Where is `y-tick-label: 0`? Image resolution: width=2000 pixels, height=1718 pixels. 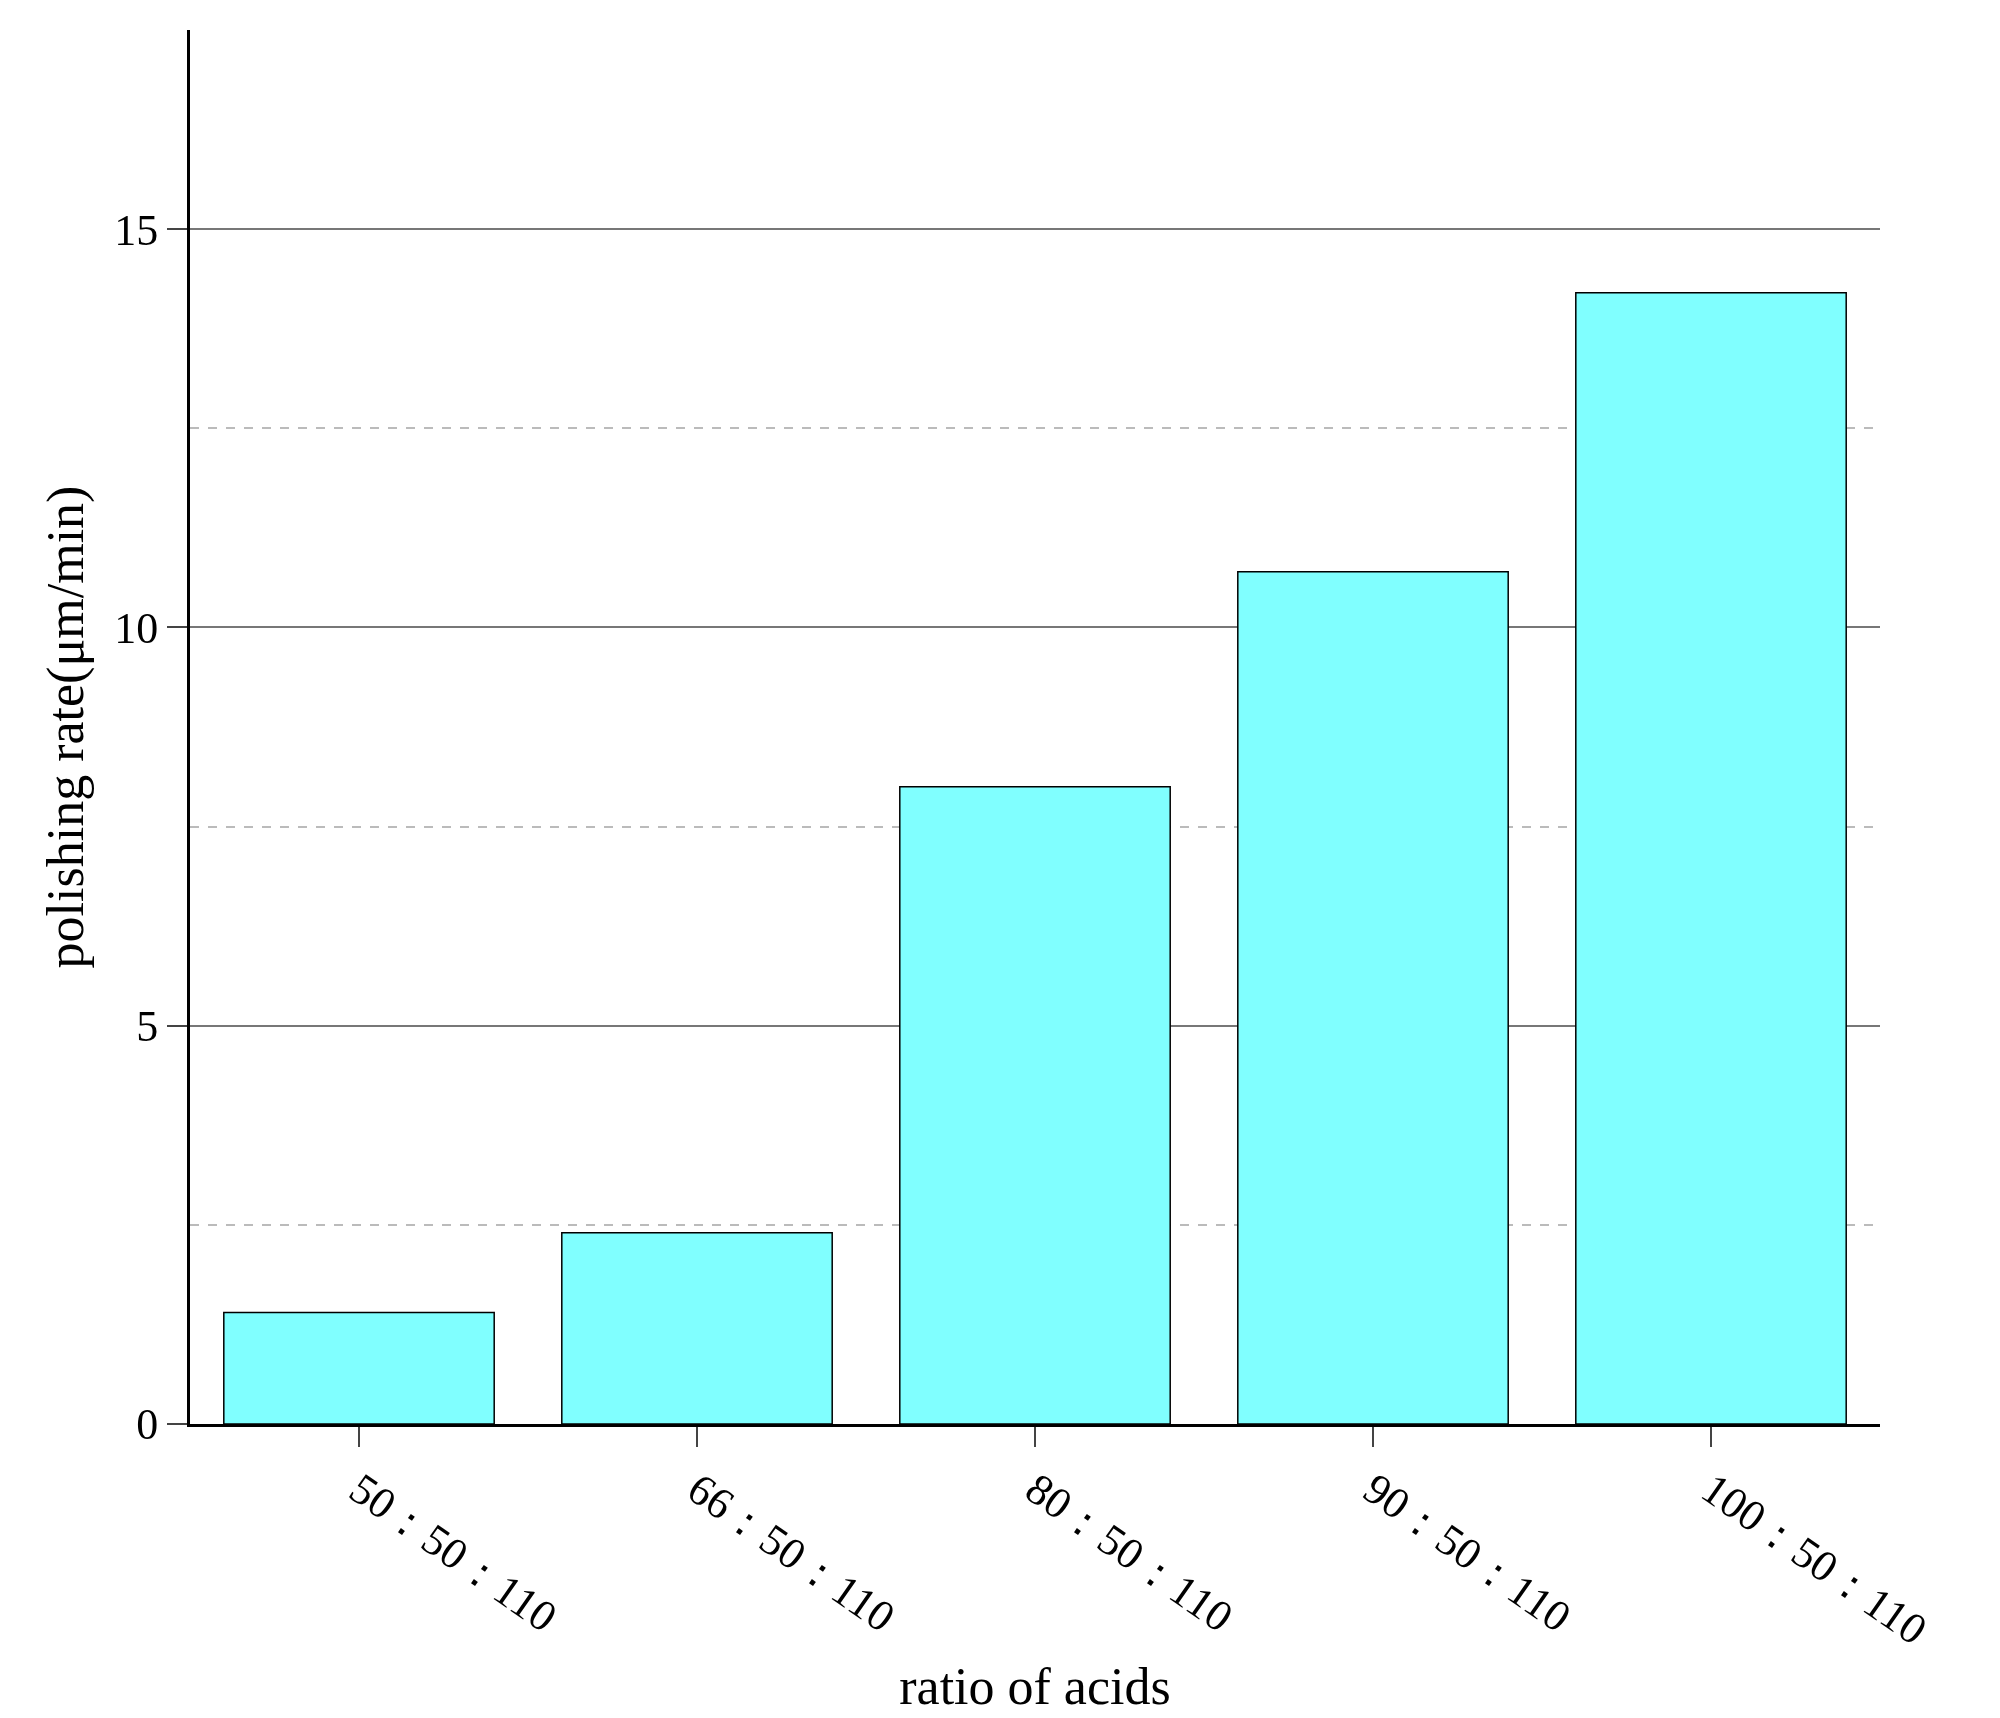 y-tick-label: 0 is located at coordinates (147, 1425).